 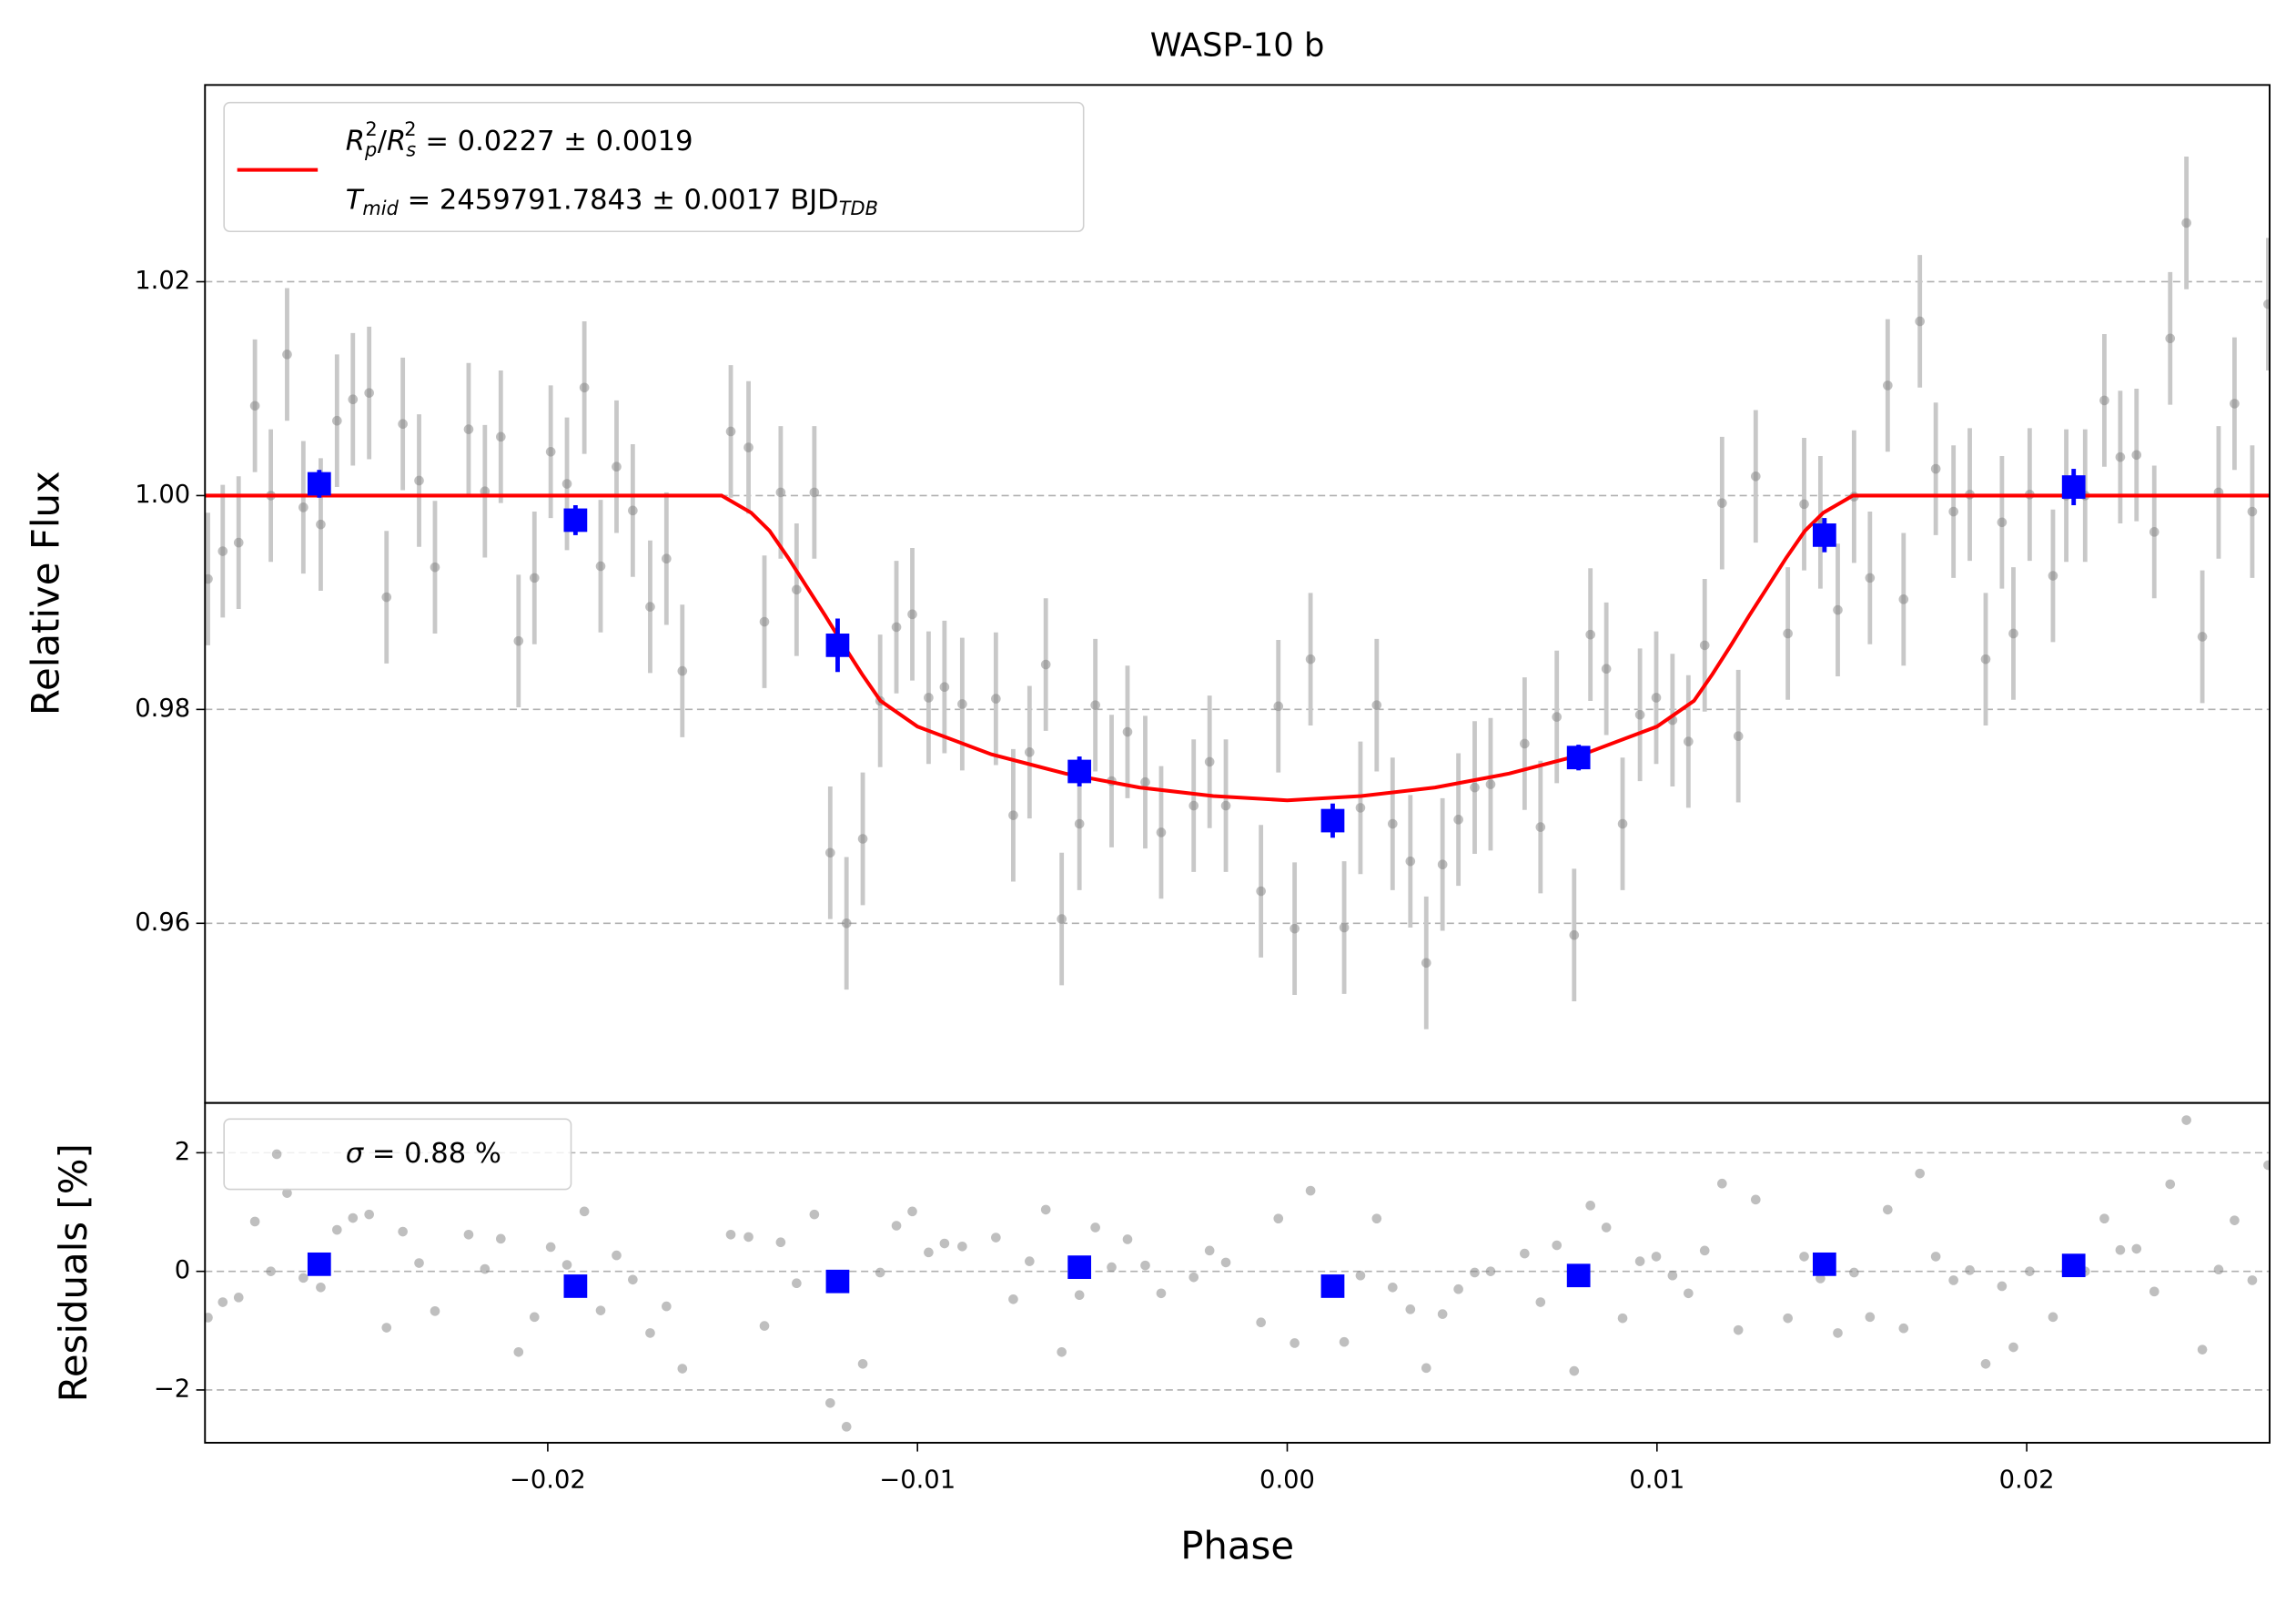 I want to click on legend-label: Tmid = 2459791.7843 ± 0.0017 BJDTDB, so click(x=612, y=201).